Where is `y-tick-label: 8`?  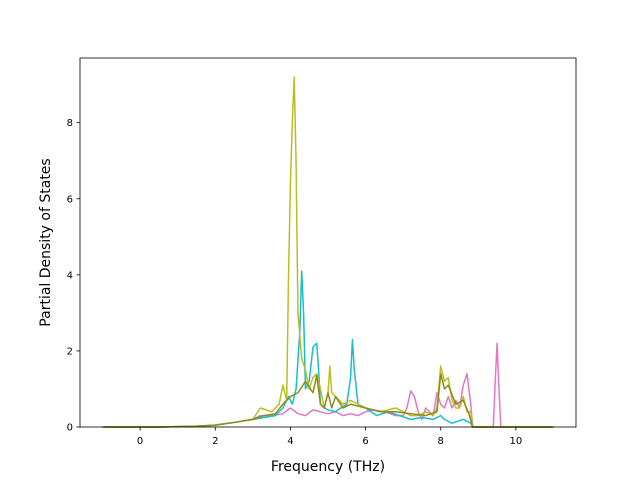 y-tick-label: 8 is located at coordinates (70, 123).